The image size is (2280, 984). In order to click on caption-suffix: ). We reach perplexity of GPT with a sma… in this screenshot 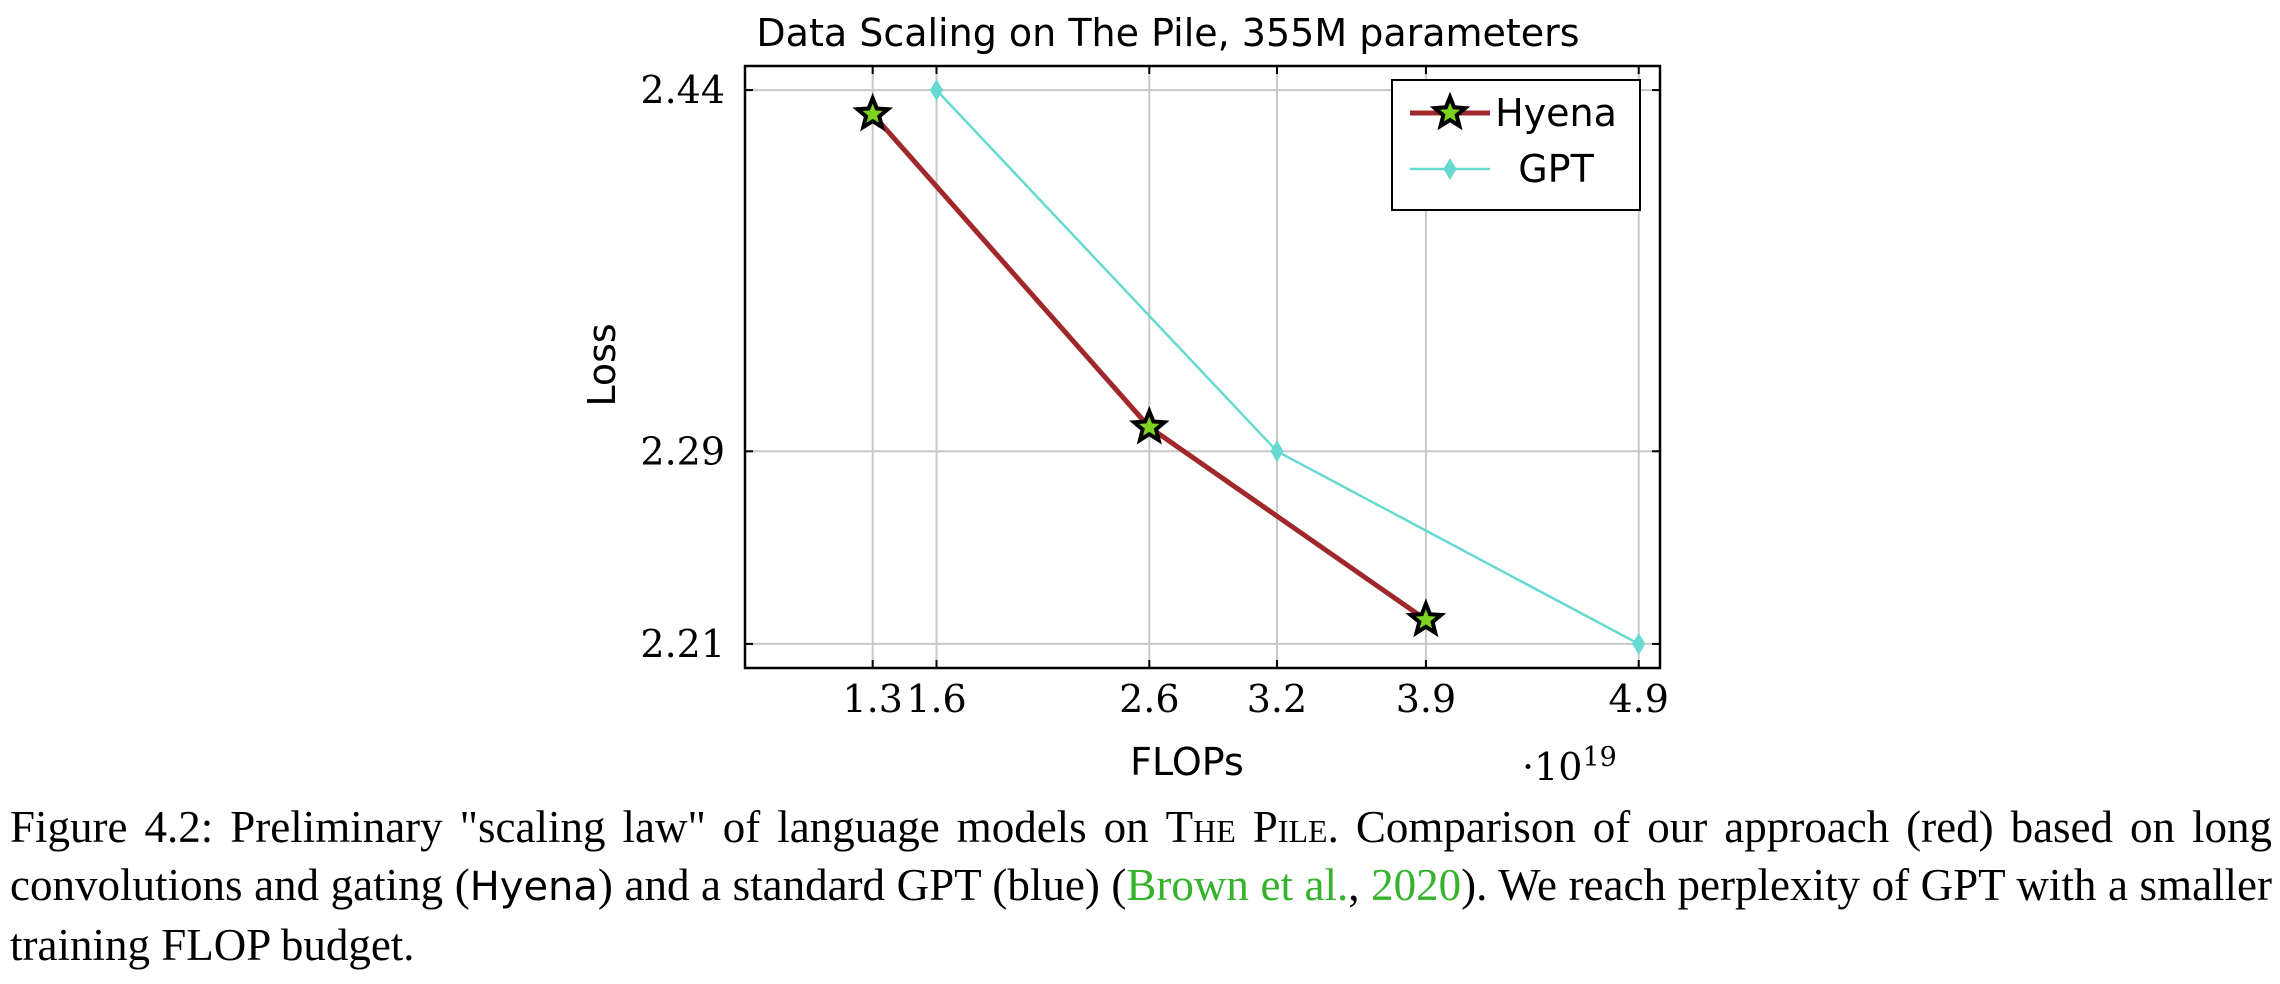, I will do `click(1141, 915)`.